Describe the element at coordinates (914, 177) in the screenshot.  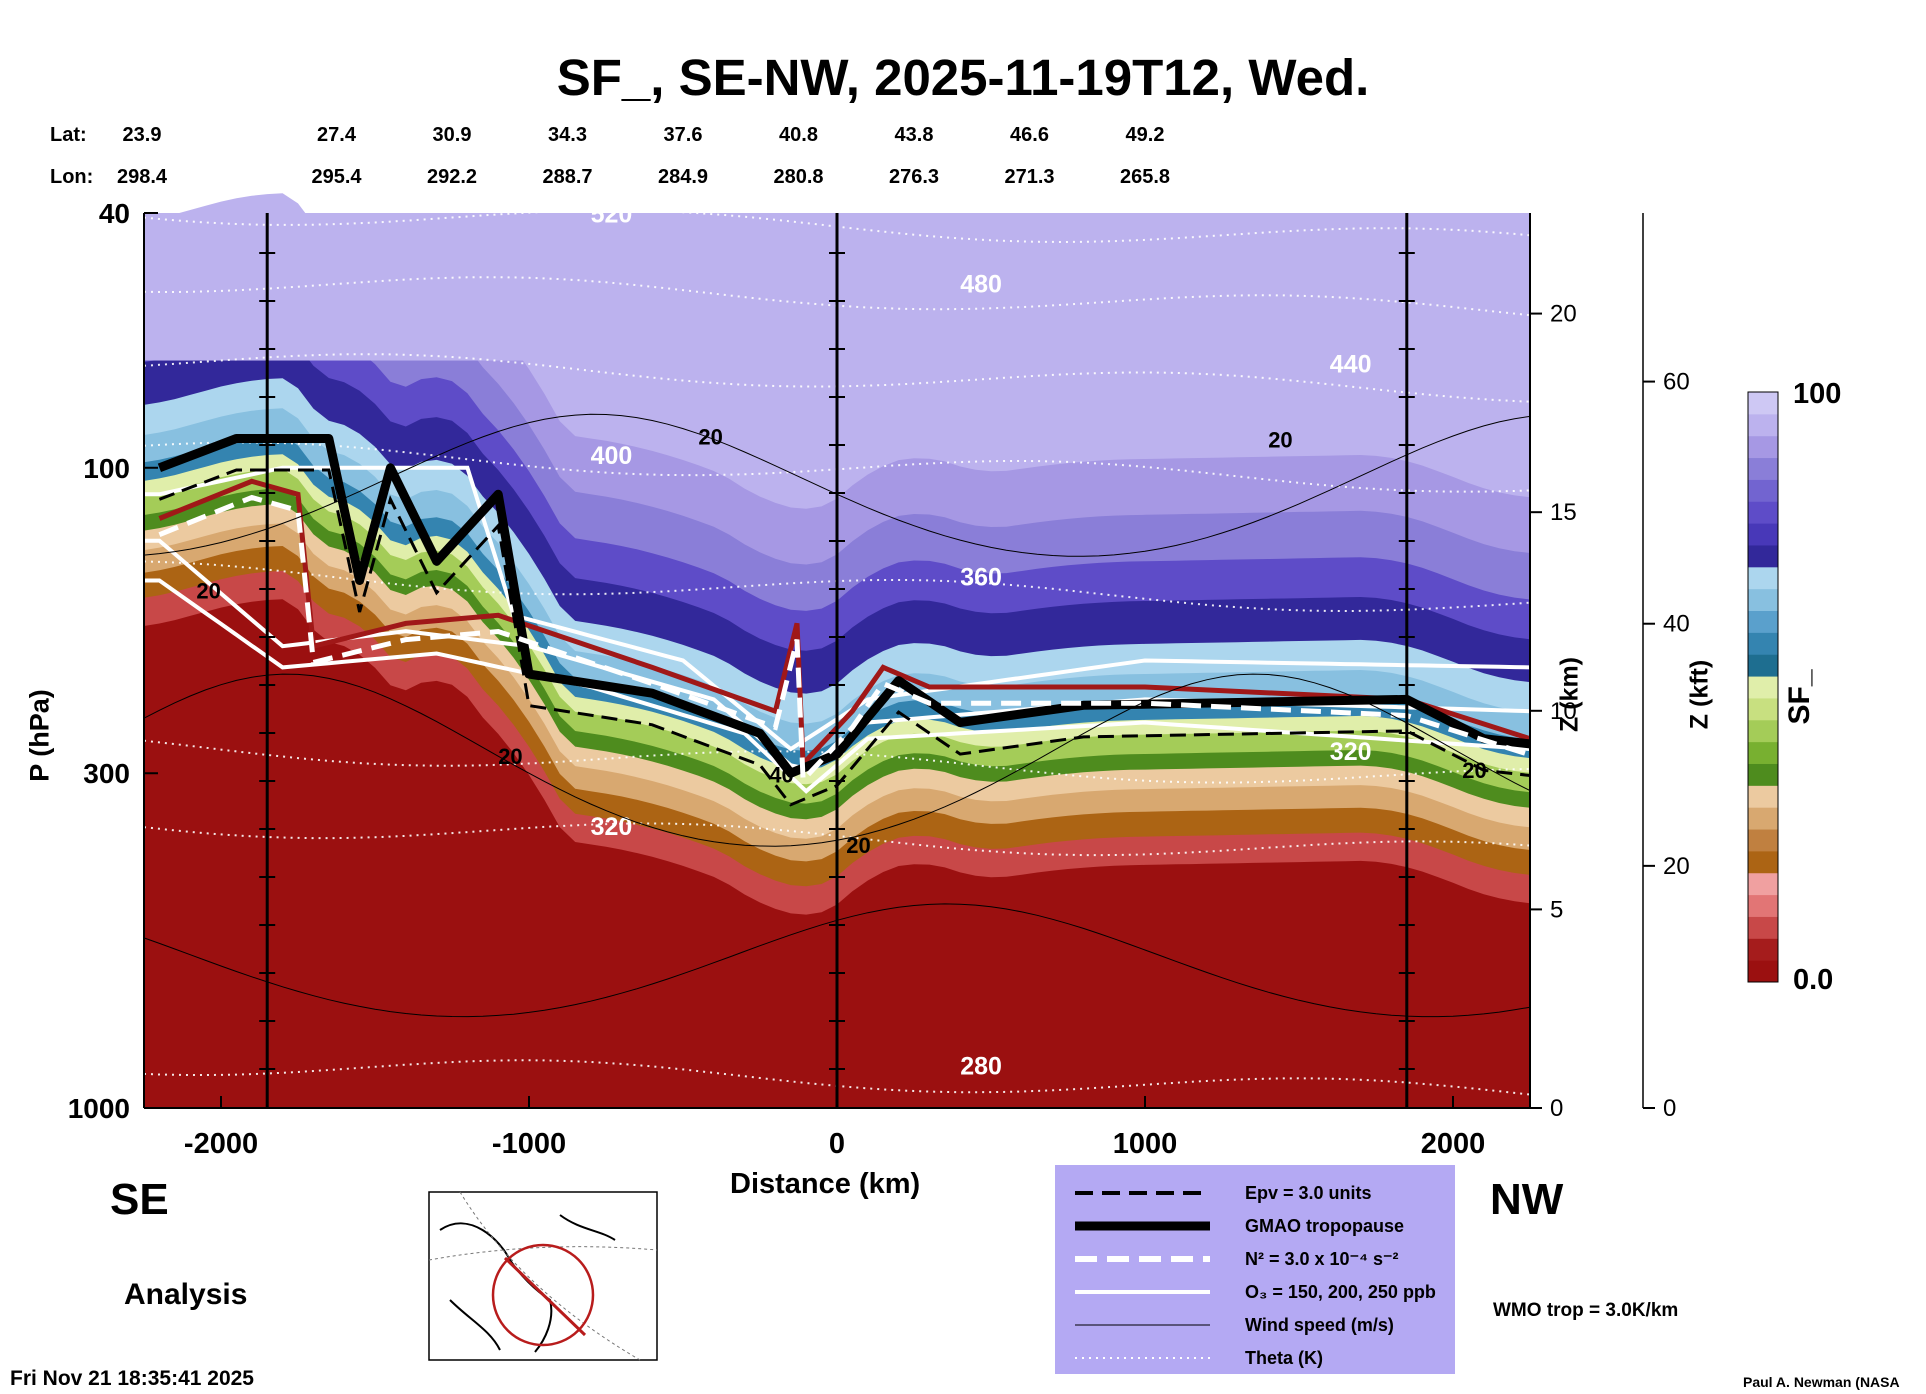
I see `lon-value: 276.3` at that location.